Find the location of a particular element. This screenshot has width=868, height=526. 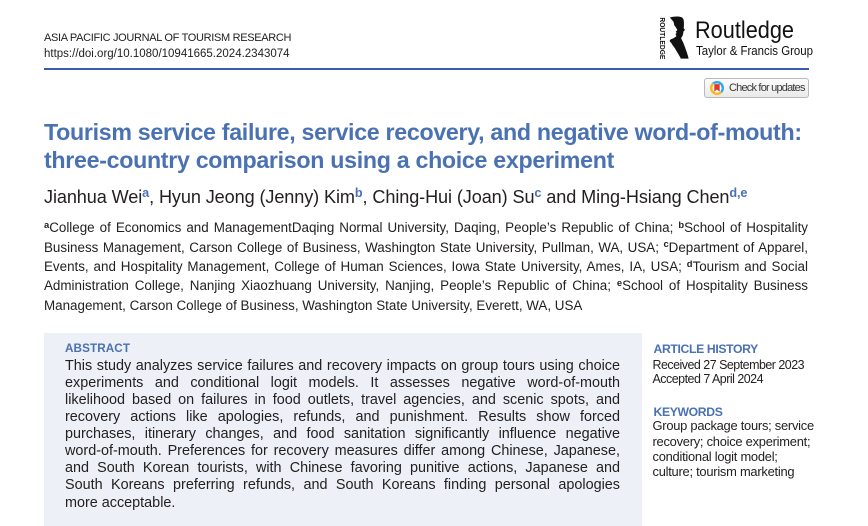

svg-text: Routledge is located at coordinates (744, 30).